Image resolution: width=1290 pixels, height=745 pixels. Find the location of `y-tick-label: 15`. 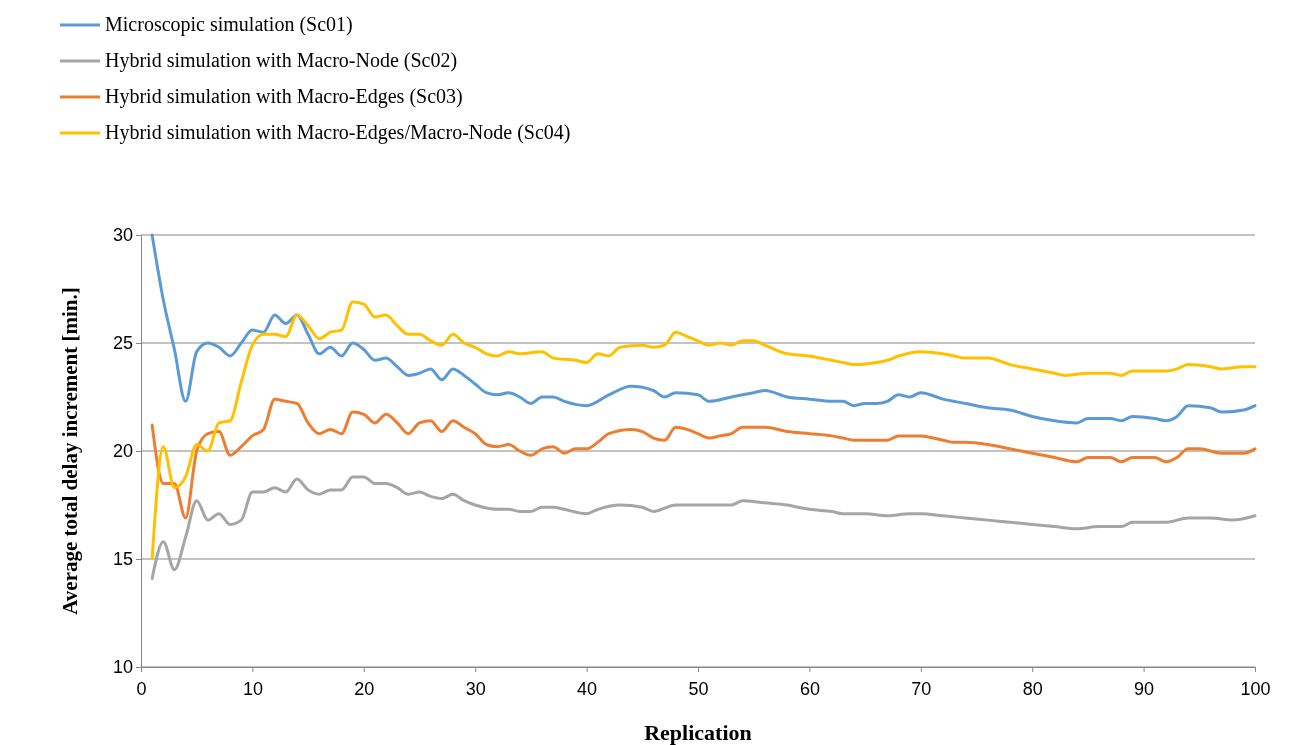

y-tick-label: 15 is located at coordinates (122, 559).